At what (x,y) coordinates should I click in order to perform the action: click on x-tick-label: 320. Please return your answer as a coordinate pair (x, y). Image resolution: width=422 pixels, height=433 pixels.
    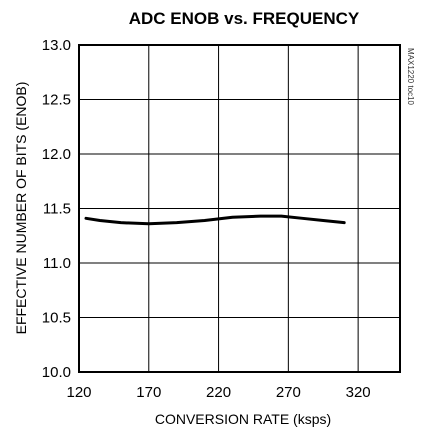
    Looking at the image, I should click on (358, 392).